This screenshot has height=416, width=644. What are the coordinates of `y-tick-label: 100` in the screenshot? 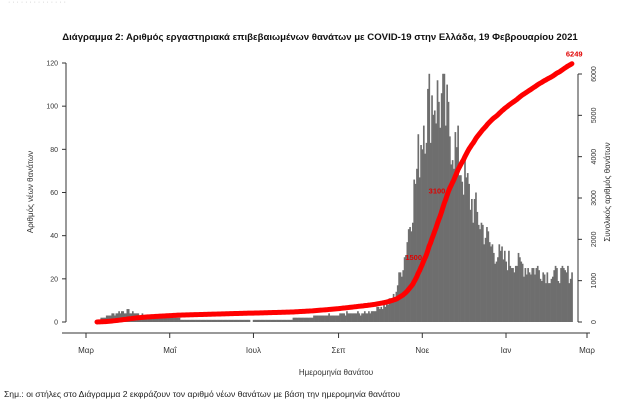 It's located at (52, 107).